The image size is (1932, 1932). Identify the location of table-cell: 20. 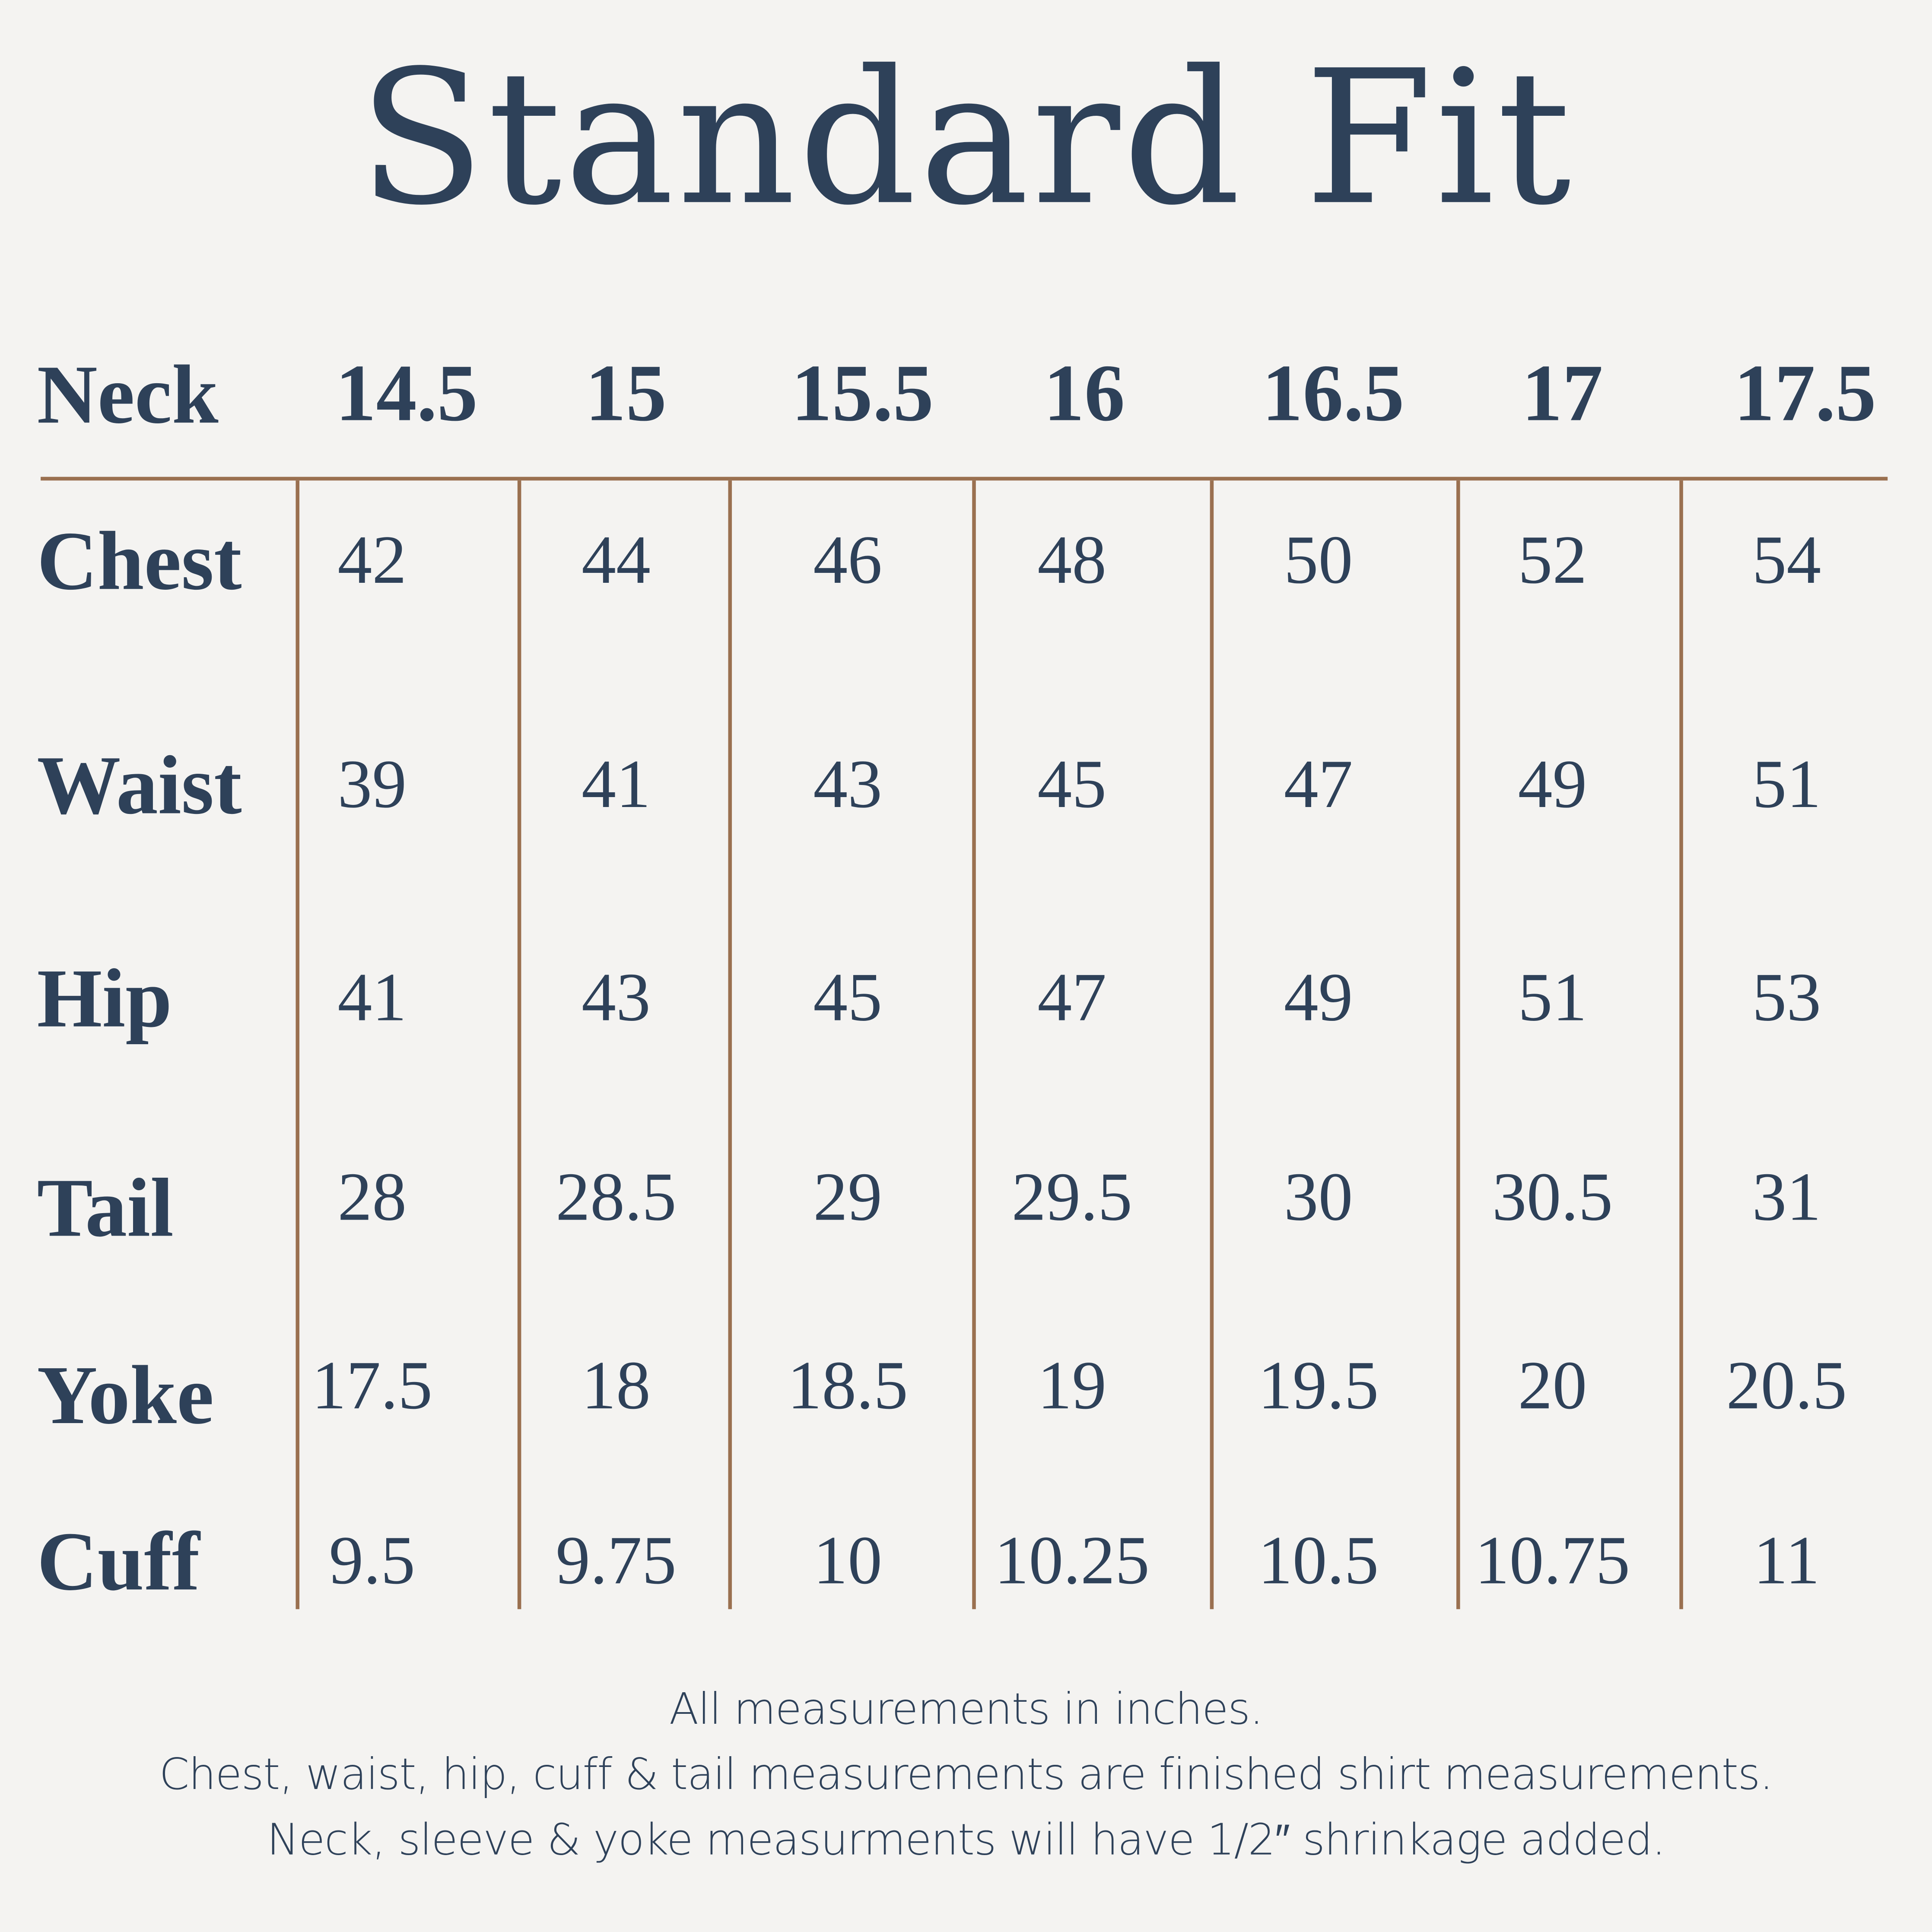
(1552, 1386).